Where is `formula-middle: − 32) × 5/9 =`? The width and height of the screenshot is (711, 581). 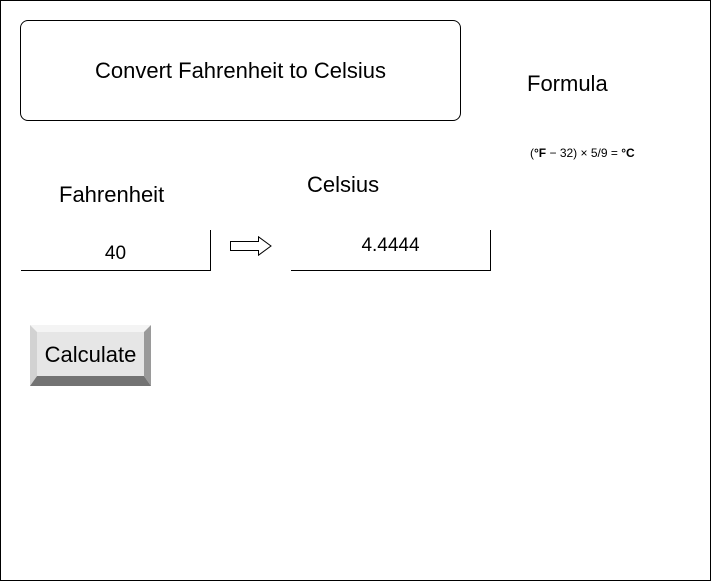
formula-middle: − 32) × 5/9 = is located at coordinates (584, 153).